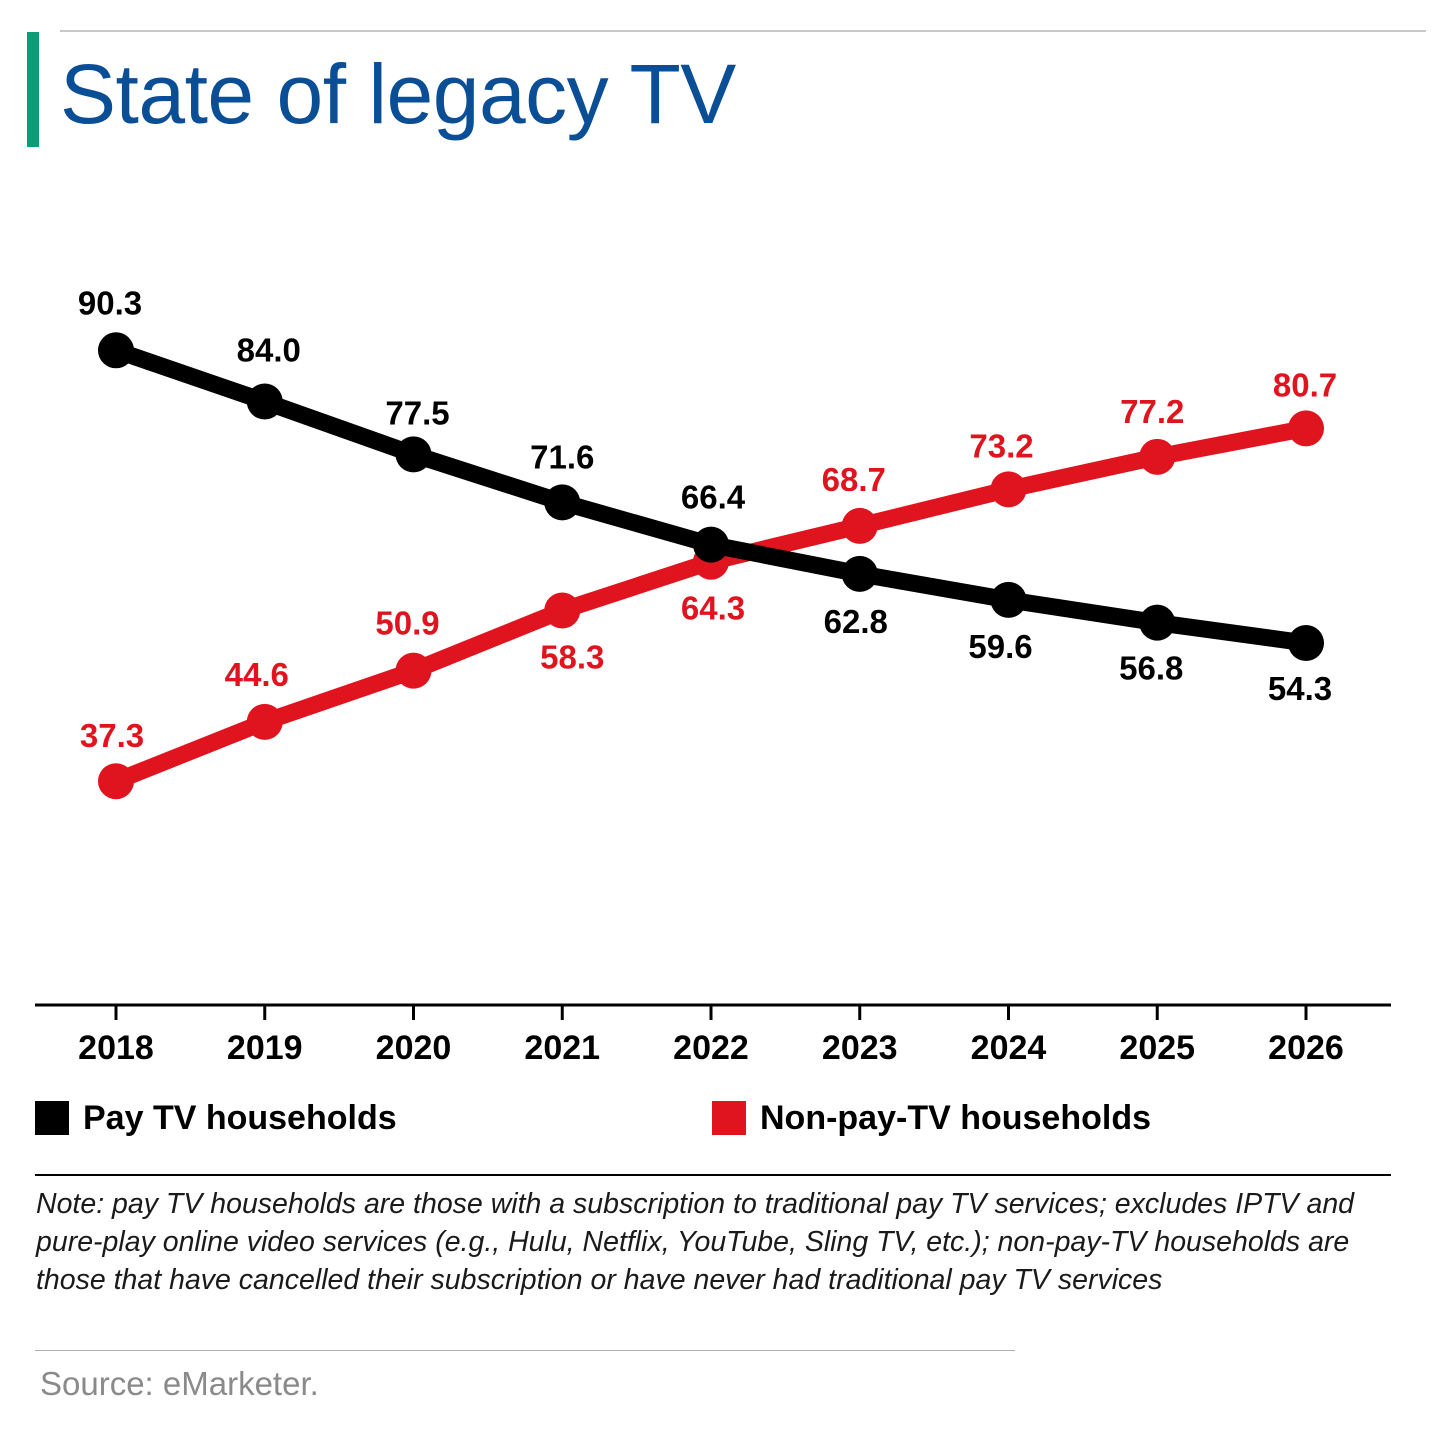  Describe the element at coordinates (269, 350) in the screenshot. I see `data-label-pay-tv: 84.0` at that location.